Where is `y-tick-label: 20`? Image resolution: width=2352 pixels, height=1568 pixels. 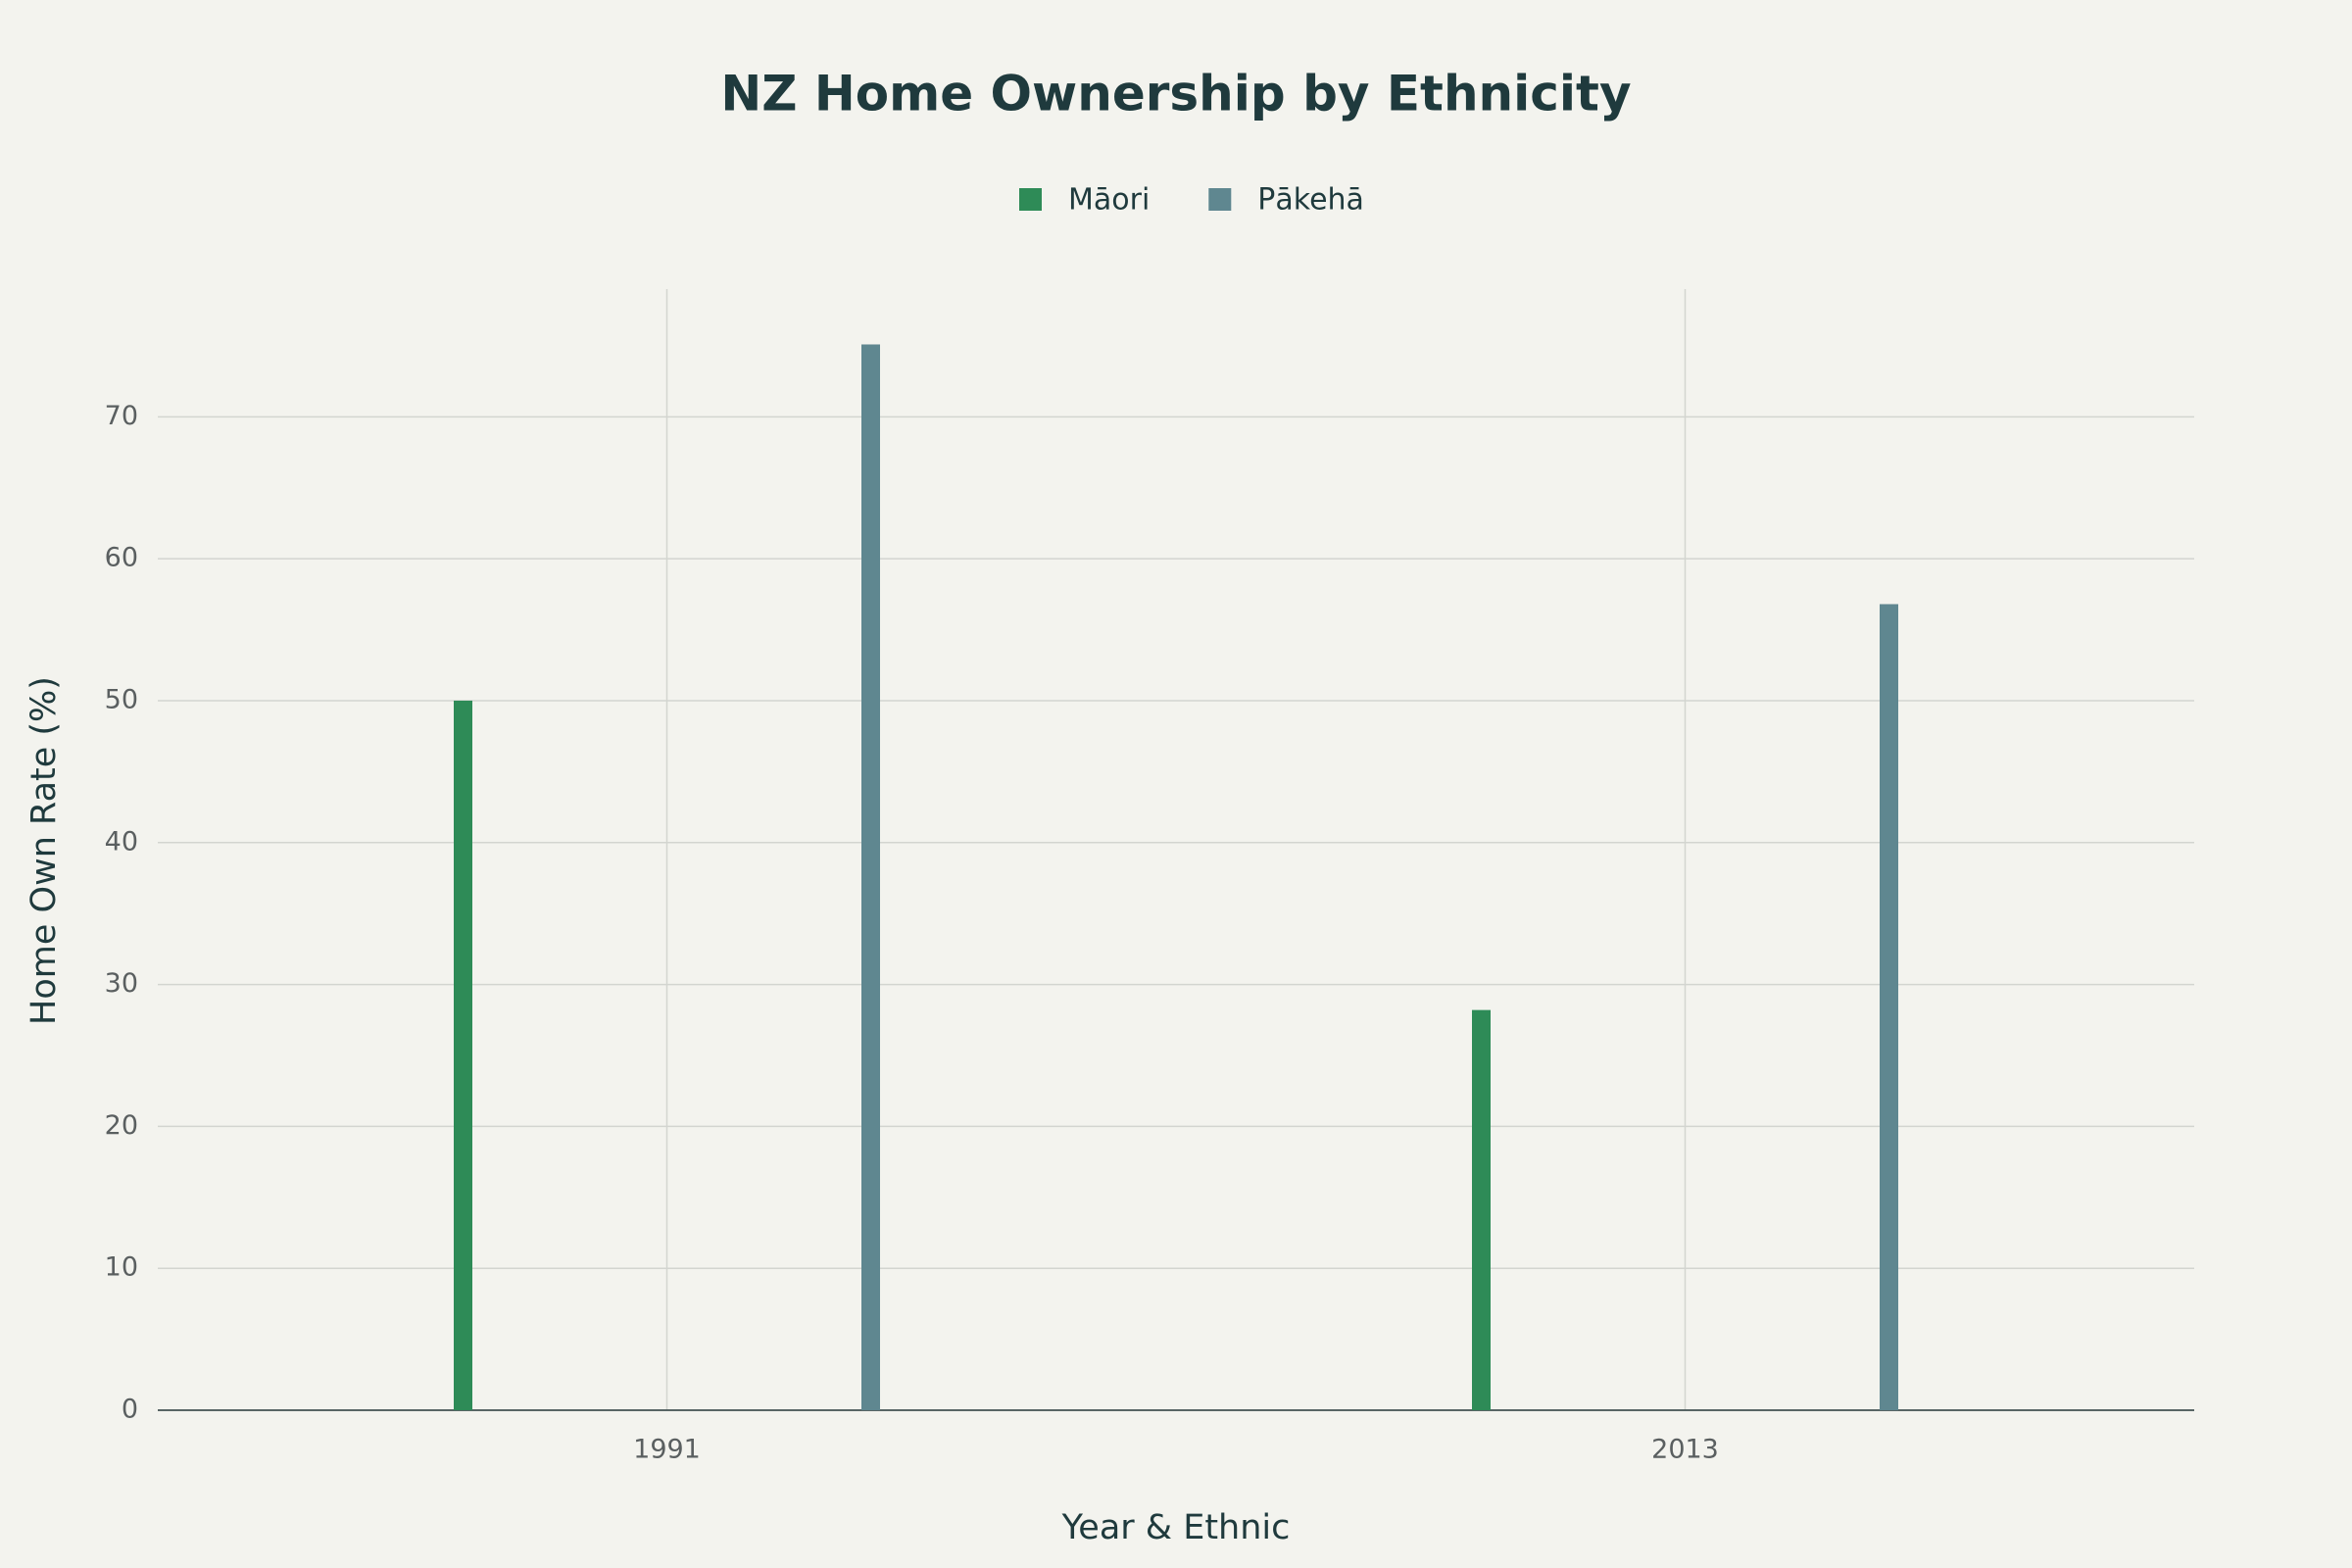 y-tick-label: 20 is located at coordinates (121, 1125).